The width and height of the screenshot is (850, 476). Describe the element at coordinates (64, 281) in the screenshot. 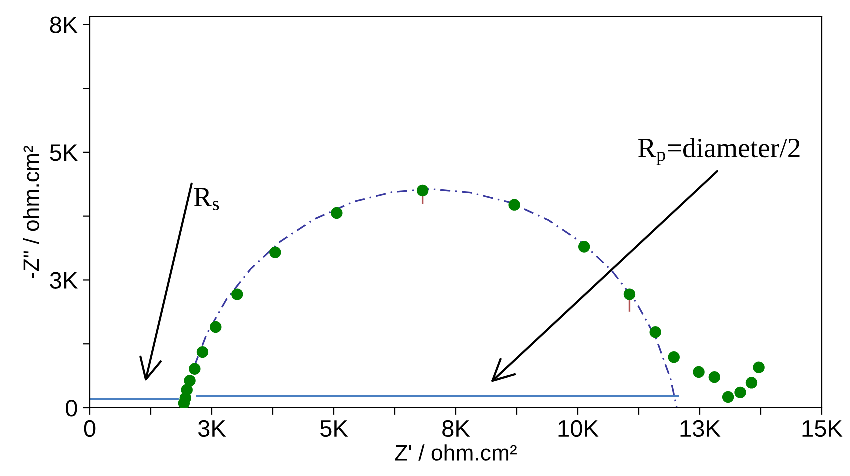

I see `y-tick-label: 3K` at that location.